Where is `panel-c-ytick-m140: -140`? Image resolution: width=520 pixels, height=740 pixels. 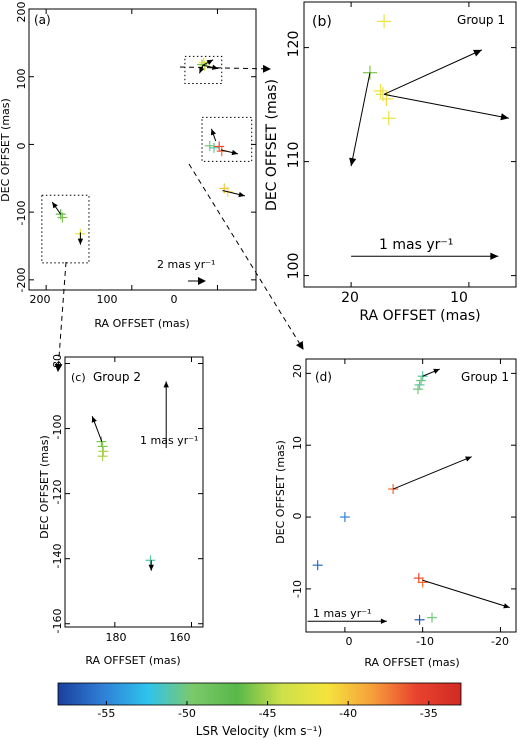
panel-c-ytick-m140: -140 is located at coordinates (57, 556).